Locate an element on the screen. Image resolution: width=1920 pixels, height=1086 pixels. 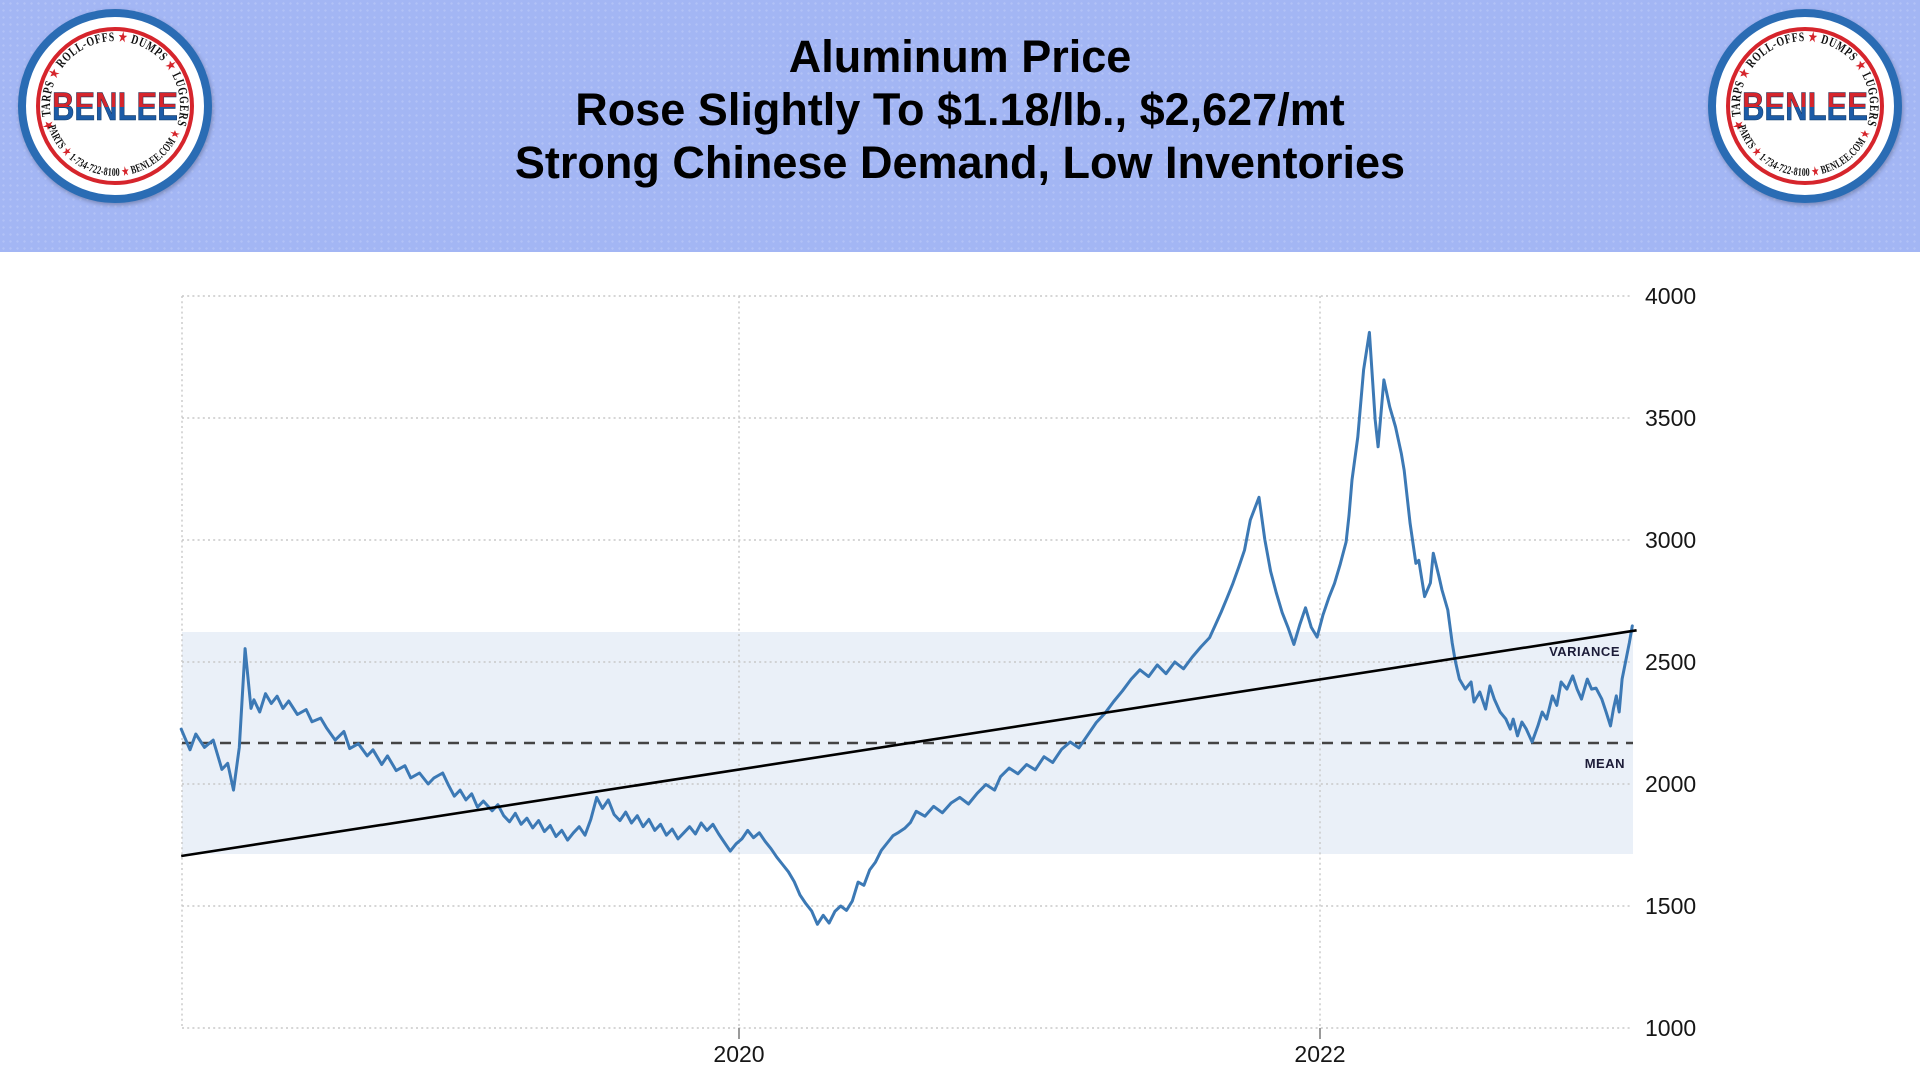
y-tick-label: 3500 is located at coordinates (1670, 418).